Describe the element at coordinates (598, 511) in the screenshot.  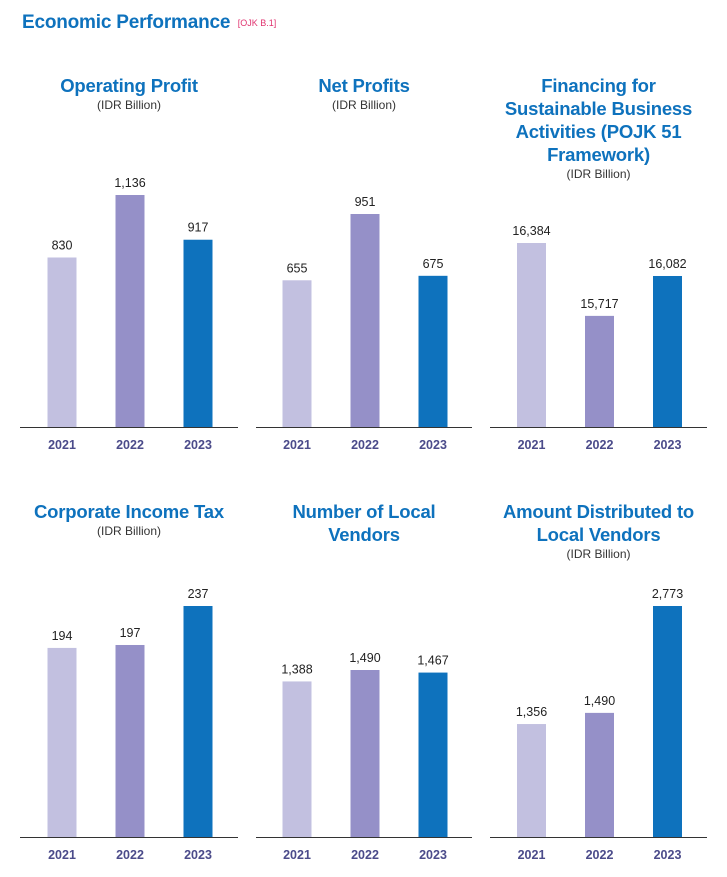
I see `chart-title-line: Amount Distributed to` at that location.